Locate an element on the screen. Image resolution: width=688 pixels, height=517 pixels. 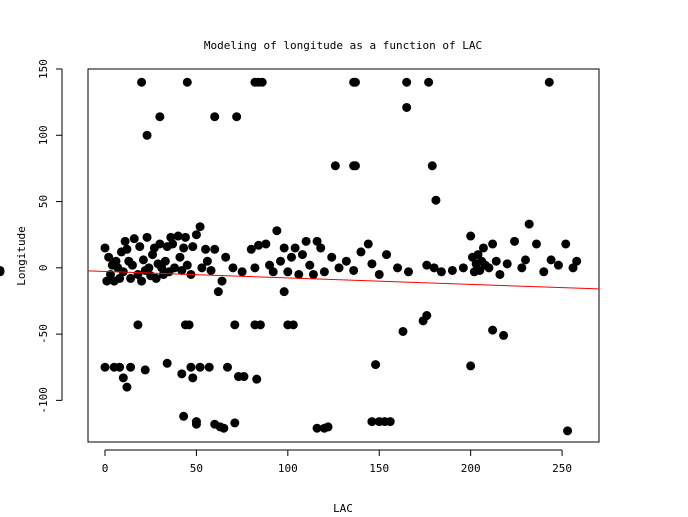
x-tick-label: 200 is located at coordinates (471, 468).